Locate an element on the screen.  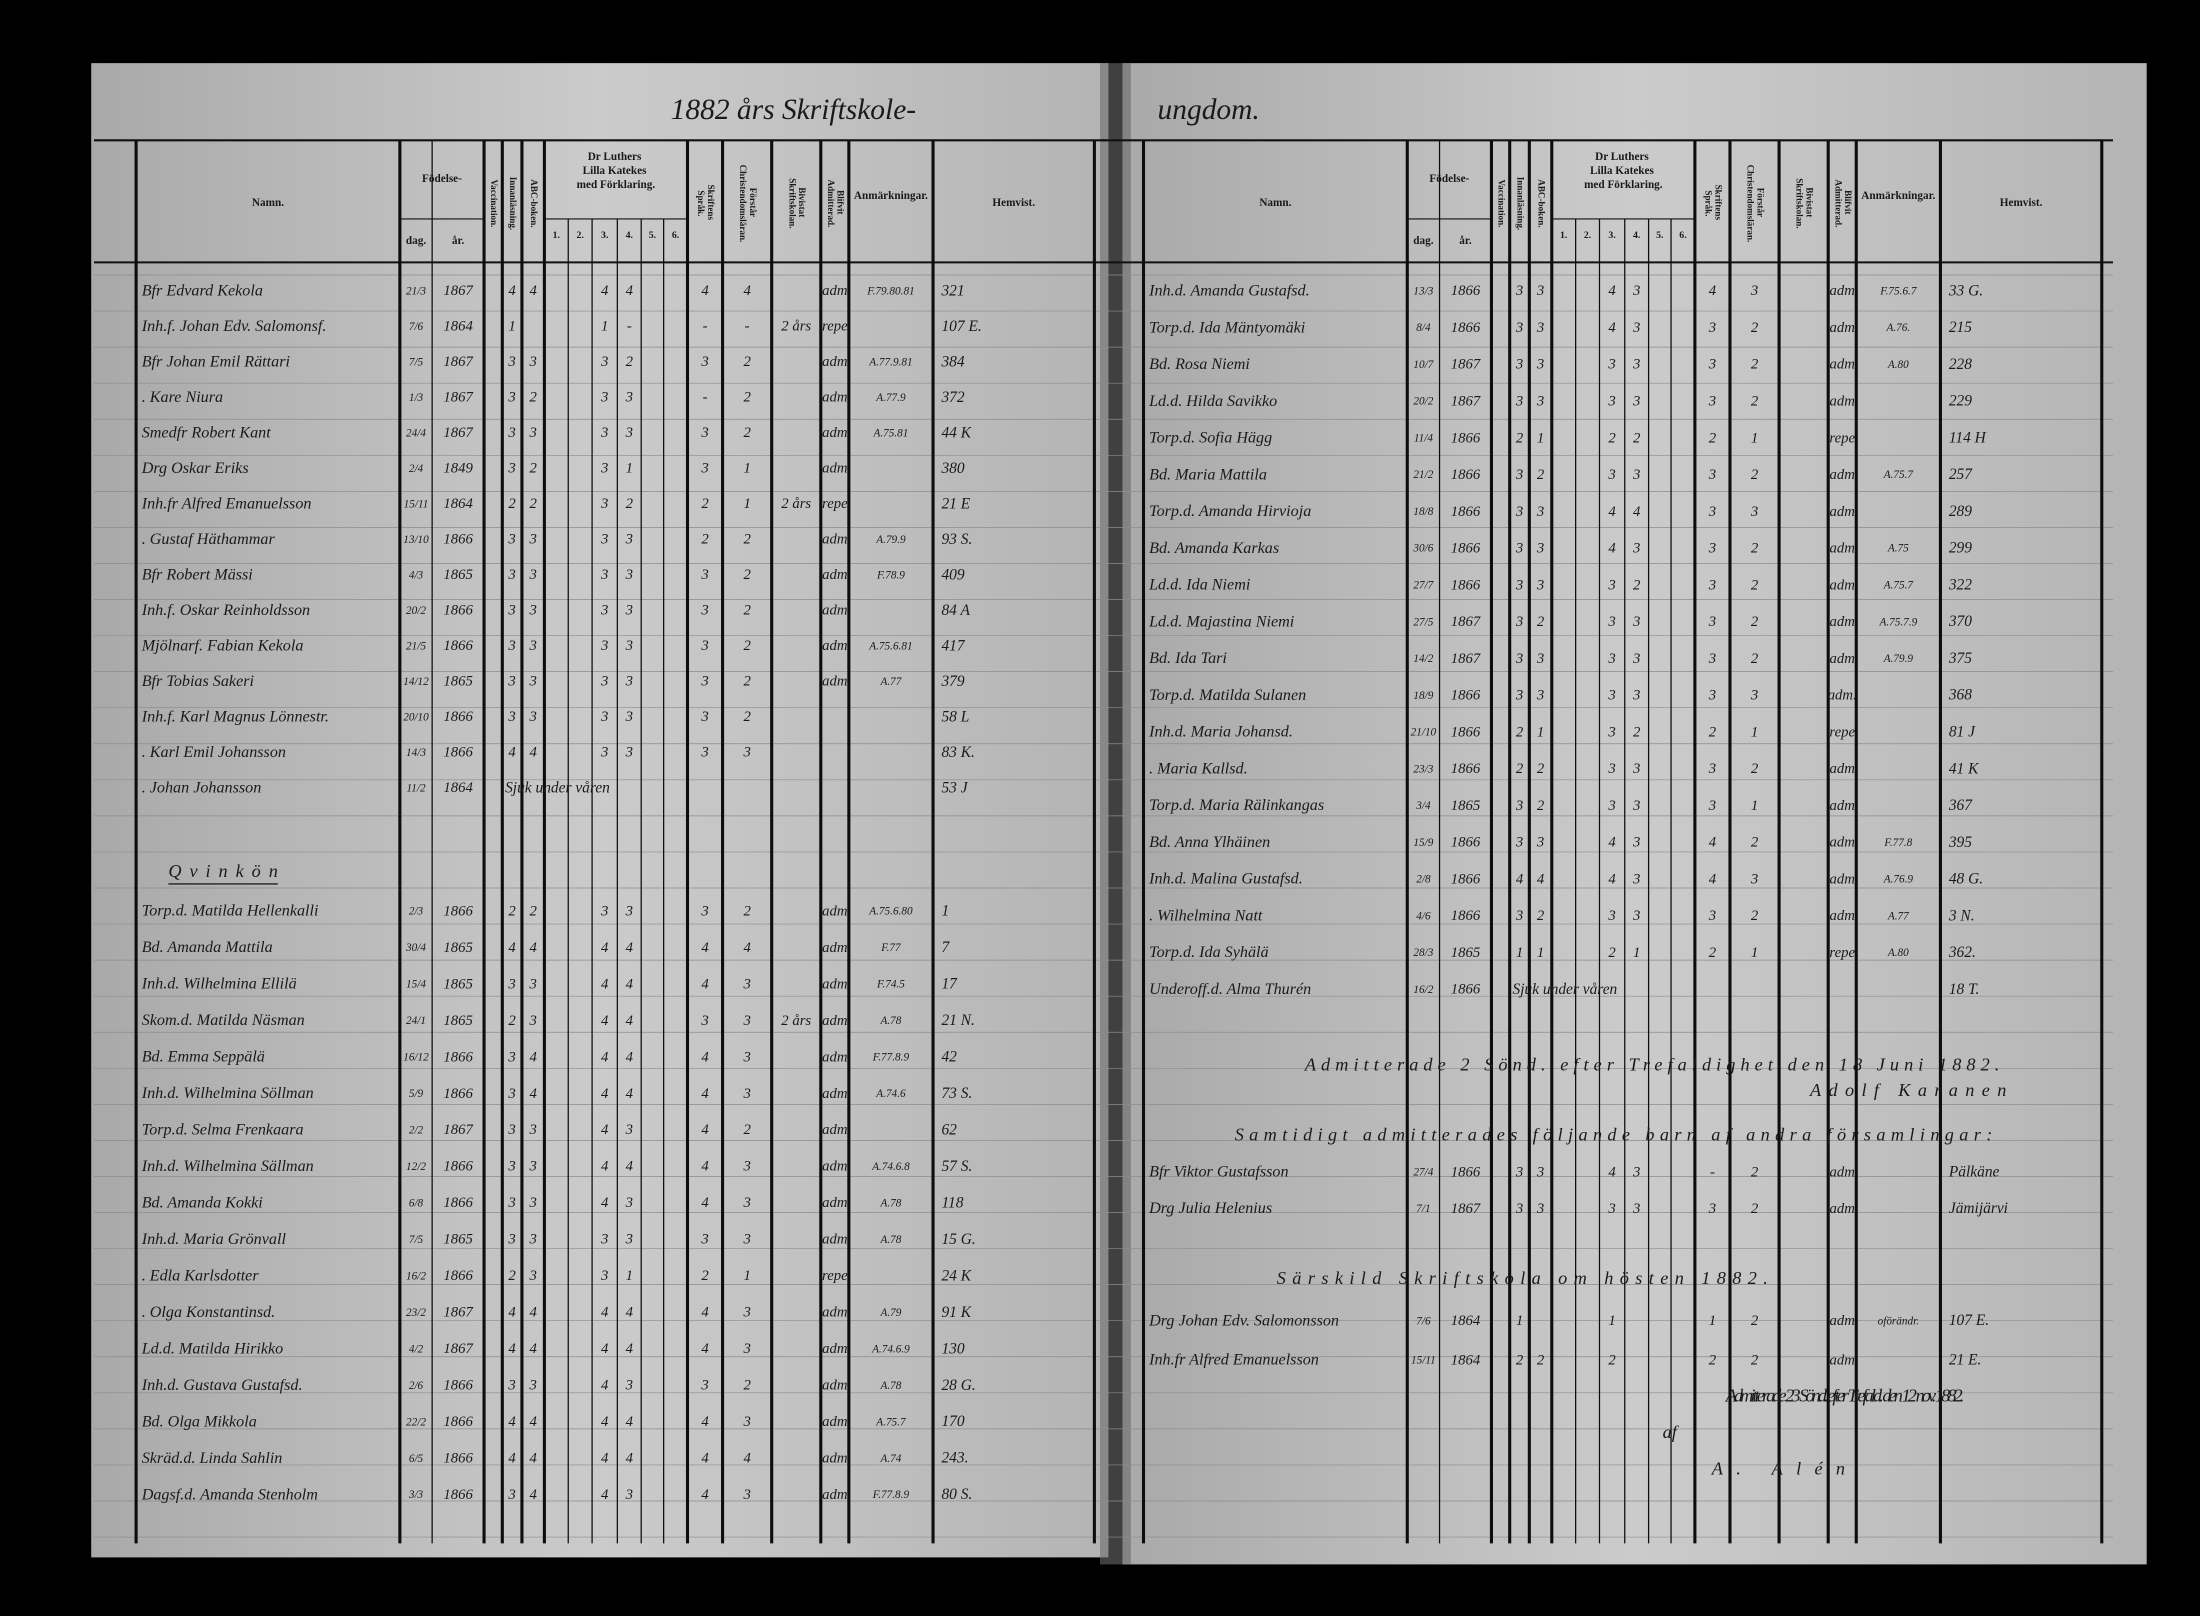
cell: A.78 is located at coordinates (890, 1386).